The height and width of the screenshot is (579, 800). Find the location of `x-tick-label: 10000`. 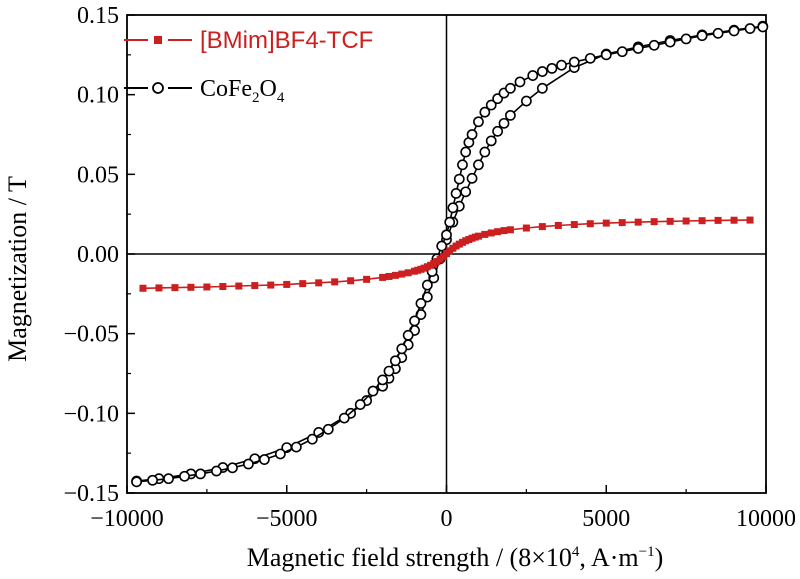

x-tick-label: 10000 is located at coordinates (766, 519).